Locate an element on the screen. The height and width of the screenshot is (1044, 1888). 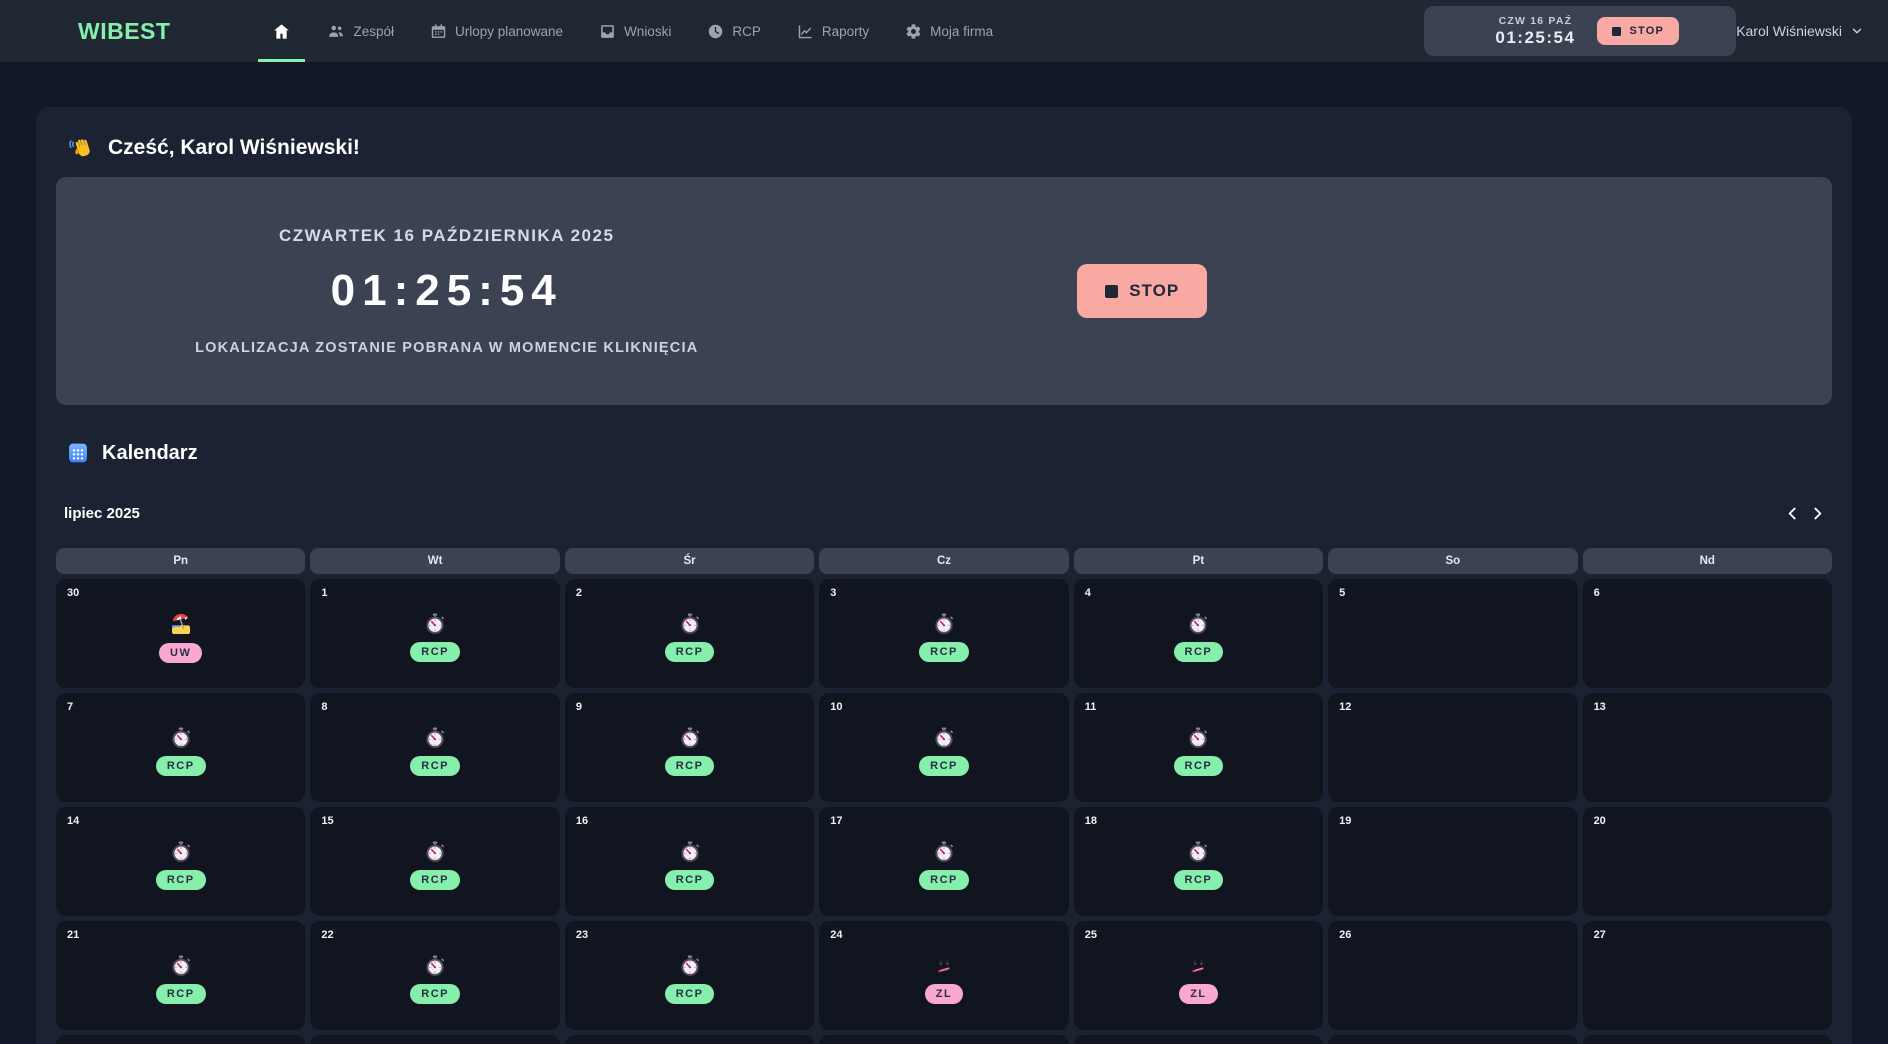
weekday-header: Pn is located at coordinates (181, 561).